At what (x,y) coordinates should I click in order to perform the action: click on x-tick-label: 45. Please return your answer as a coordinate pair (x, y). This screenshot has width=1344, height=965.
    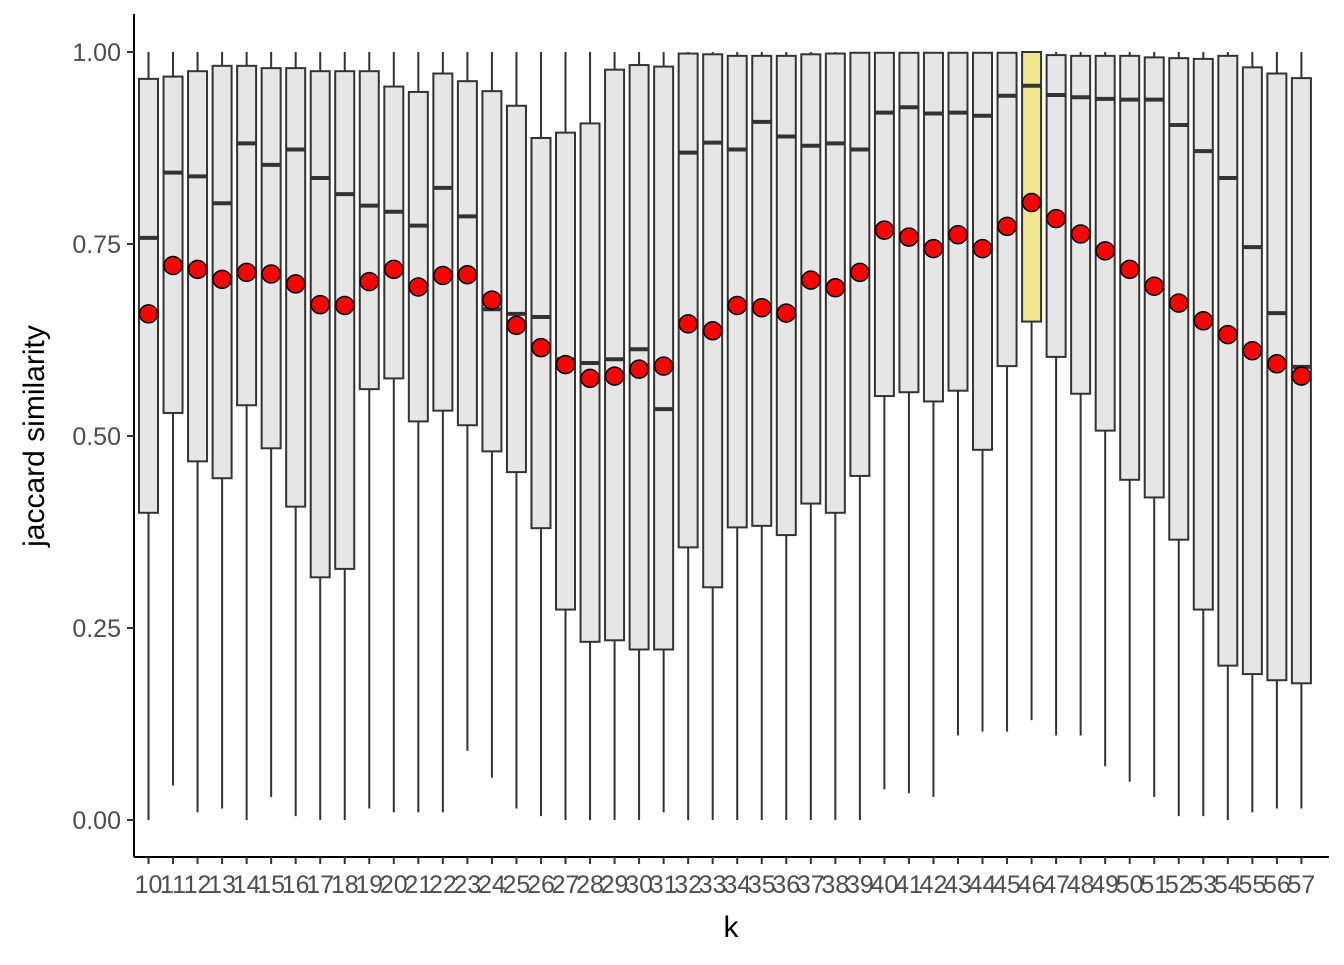
    Looking at the image, I should click on (1007, 885).